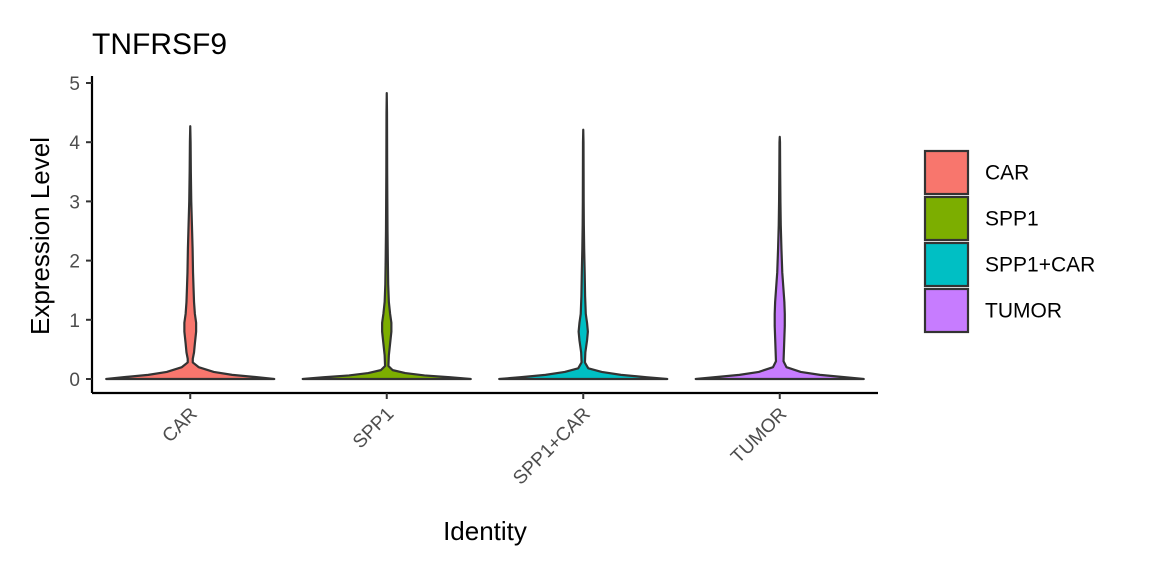  I want to click on y-tick-label-1: 1, so click(74, 321).